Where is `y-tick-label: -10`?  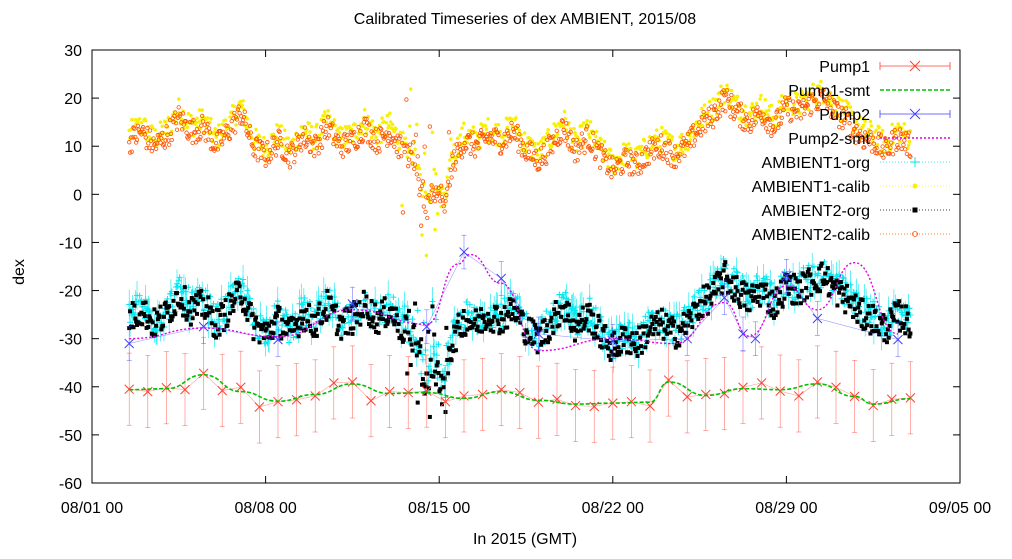 y-tick-label: -10 is located at coordinates (70, 243).